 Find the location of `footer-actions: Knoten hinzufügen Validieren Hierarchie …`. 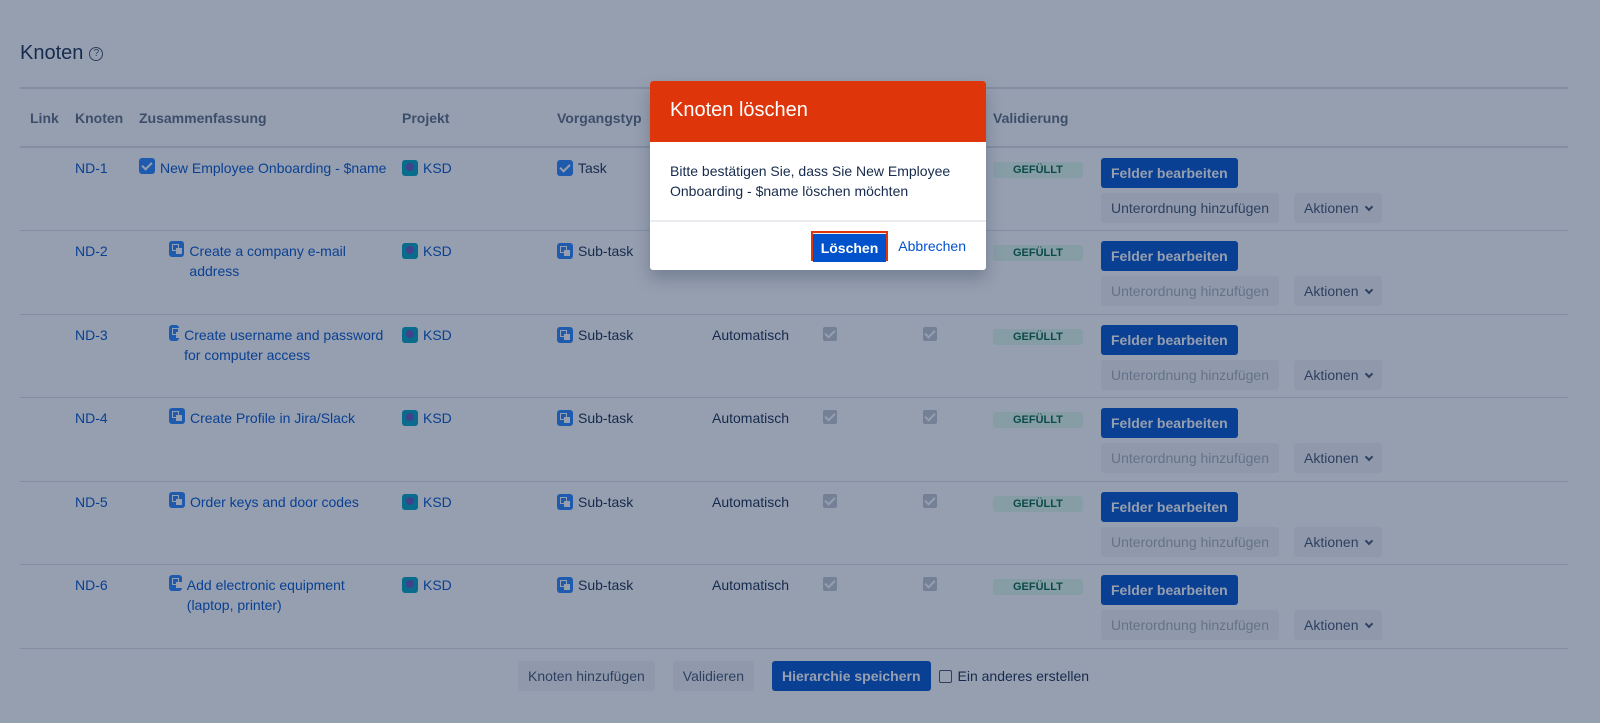

footer-actions: Knoten hinzufügen Validieren Hierarchie … is located at coordinates (803, 676).